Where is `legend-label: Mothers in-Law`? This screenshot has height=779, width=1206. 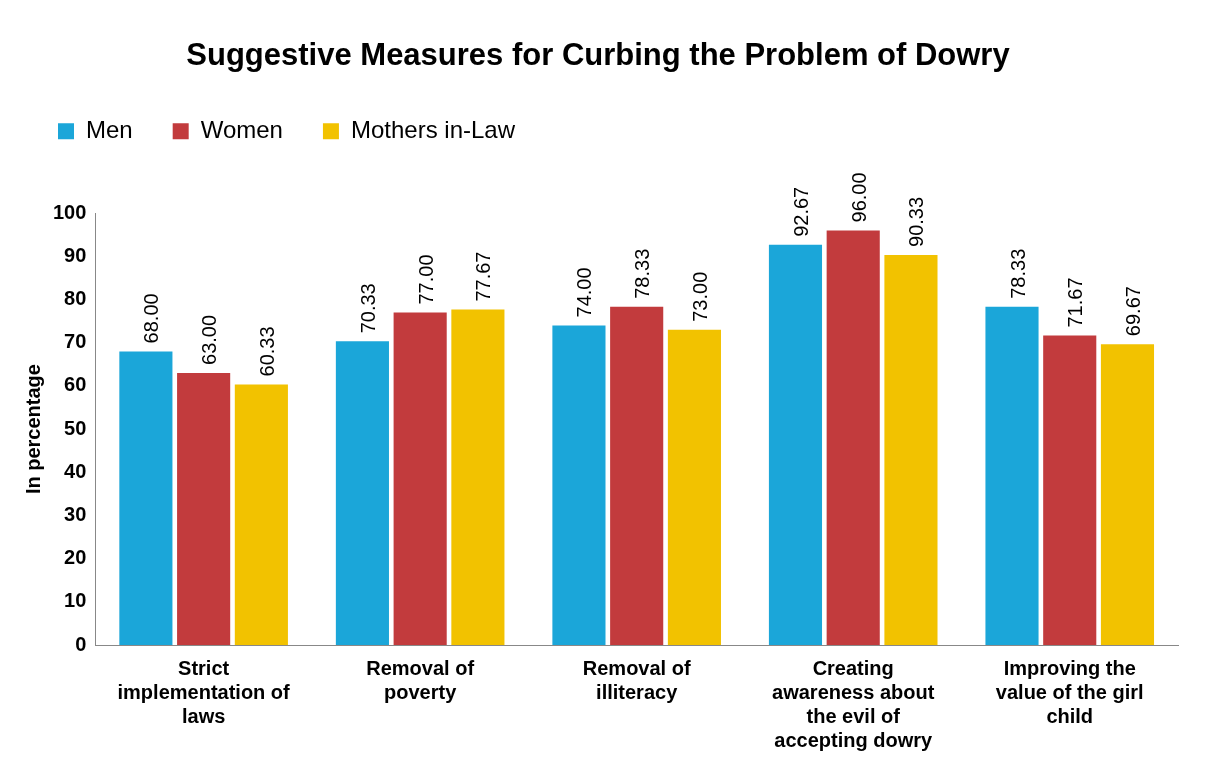 legend-label: Mothers in-Law is located at coordinates (433, 129).